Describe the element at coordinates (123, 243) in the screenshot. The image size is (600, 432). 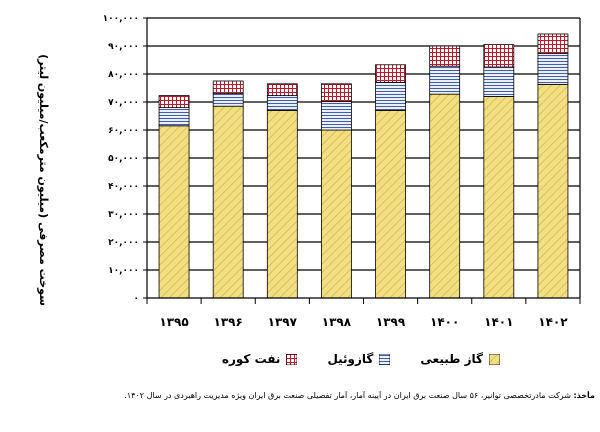
I see `y-tick-label: ۲۰,۰۰۰` at that location.